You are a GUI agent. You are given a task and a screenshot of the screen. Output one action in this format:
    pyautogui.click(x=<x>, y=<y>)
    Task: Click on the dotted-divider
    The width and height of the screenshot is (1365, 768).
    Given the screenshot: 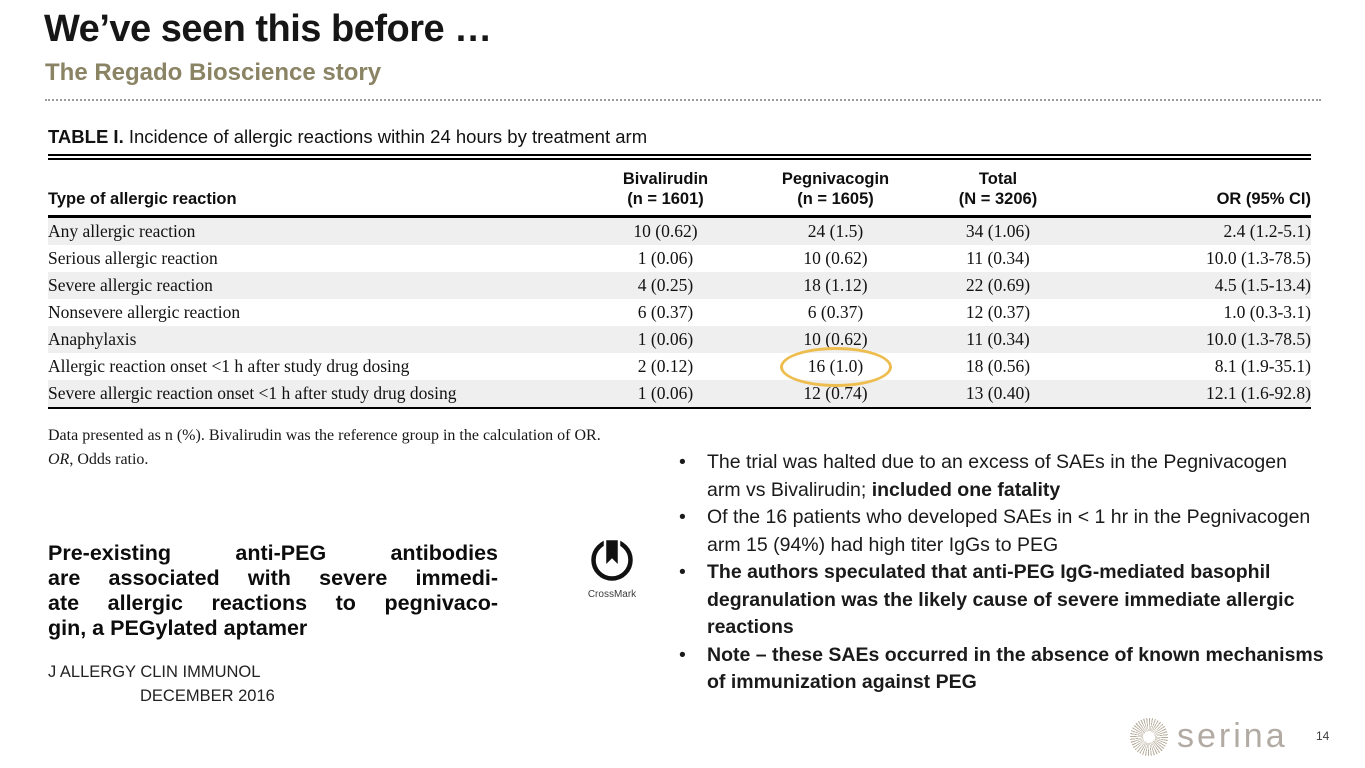 What is the action you would take?
    pyautogui.click(x=683, y=100)
    